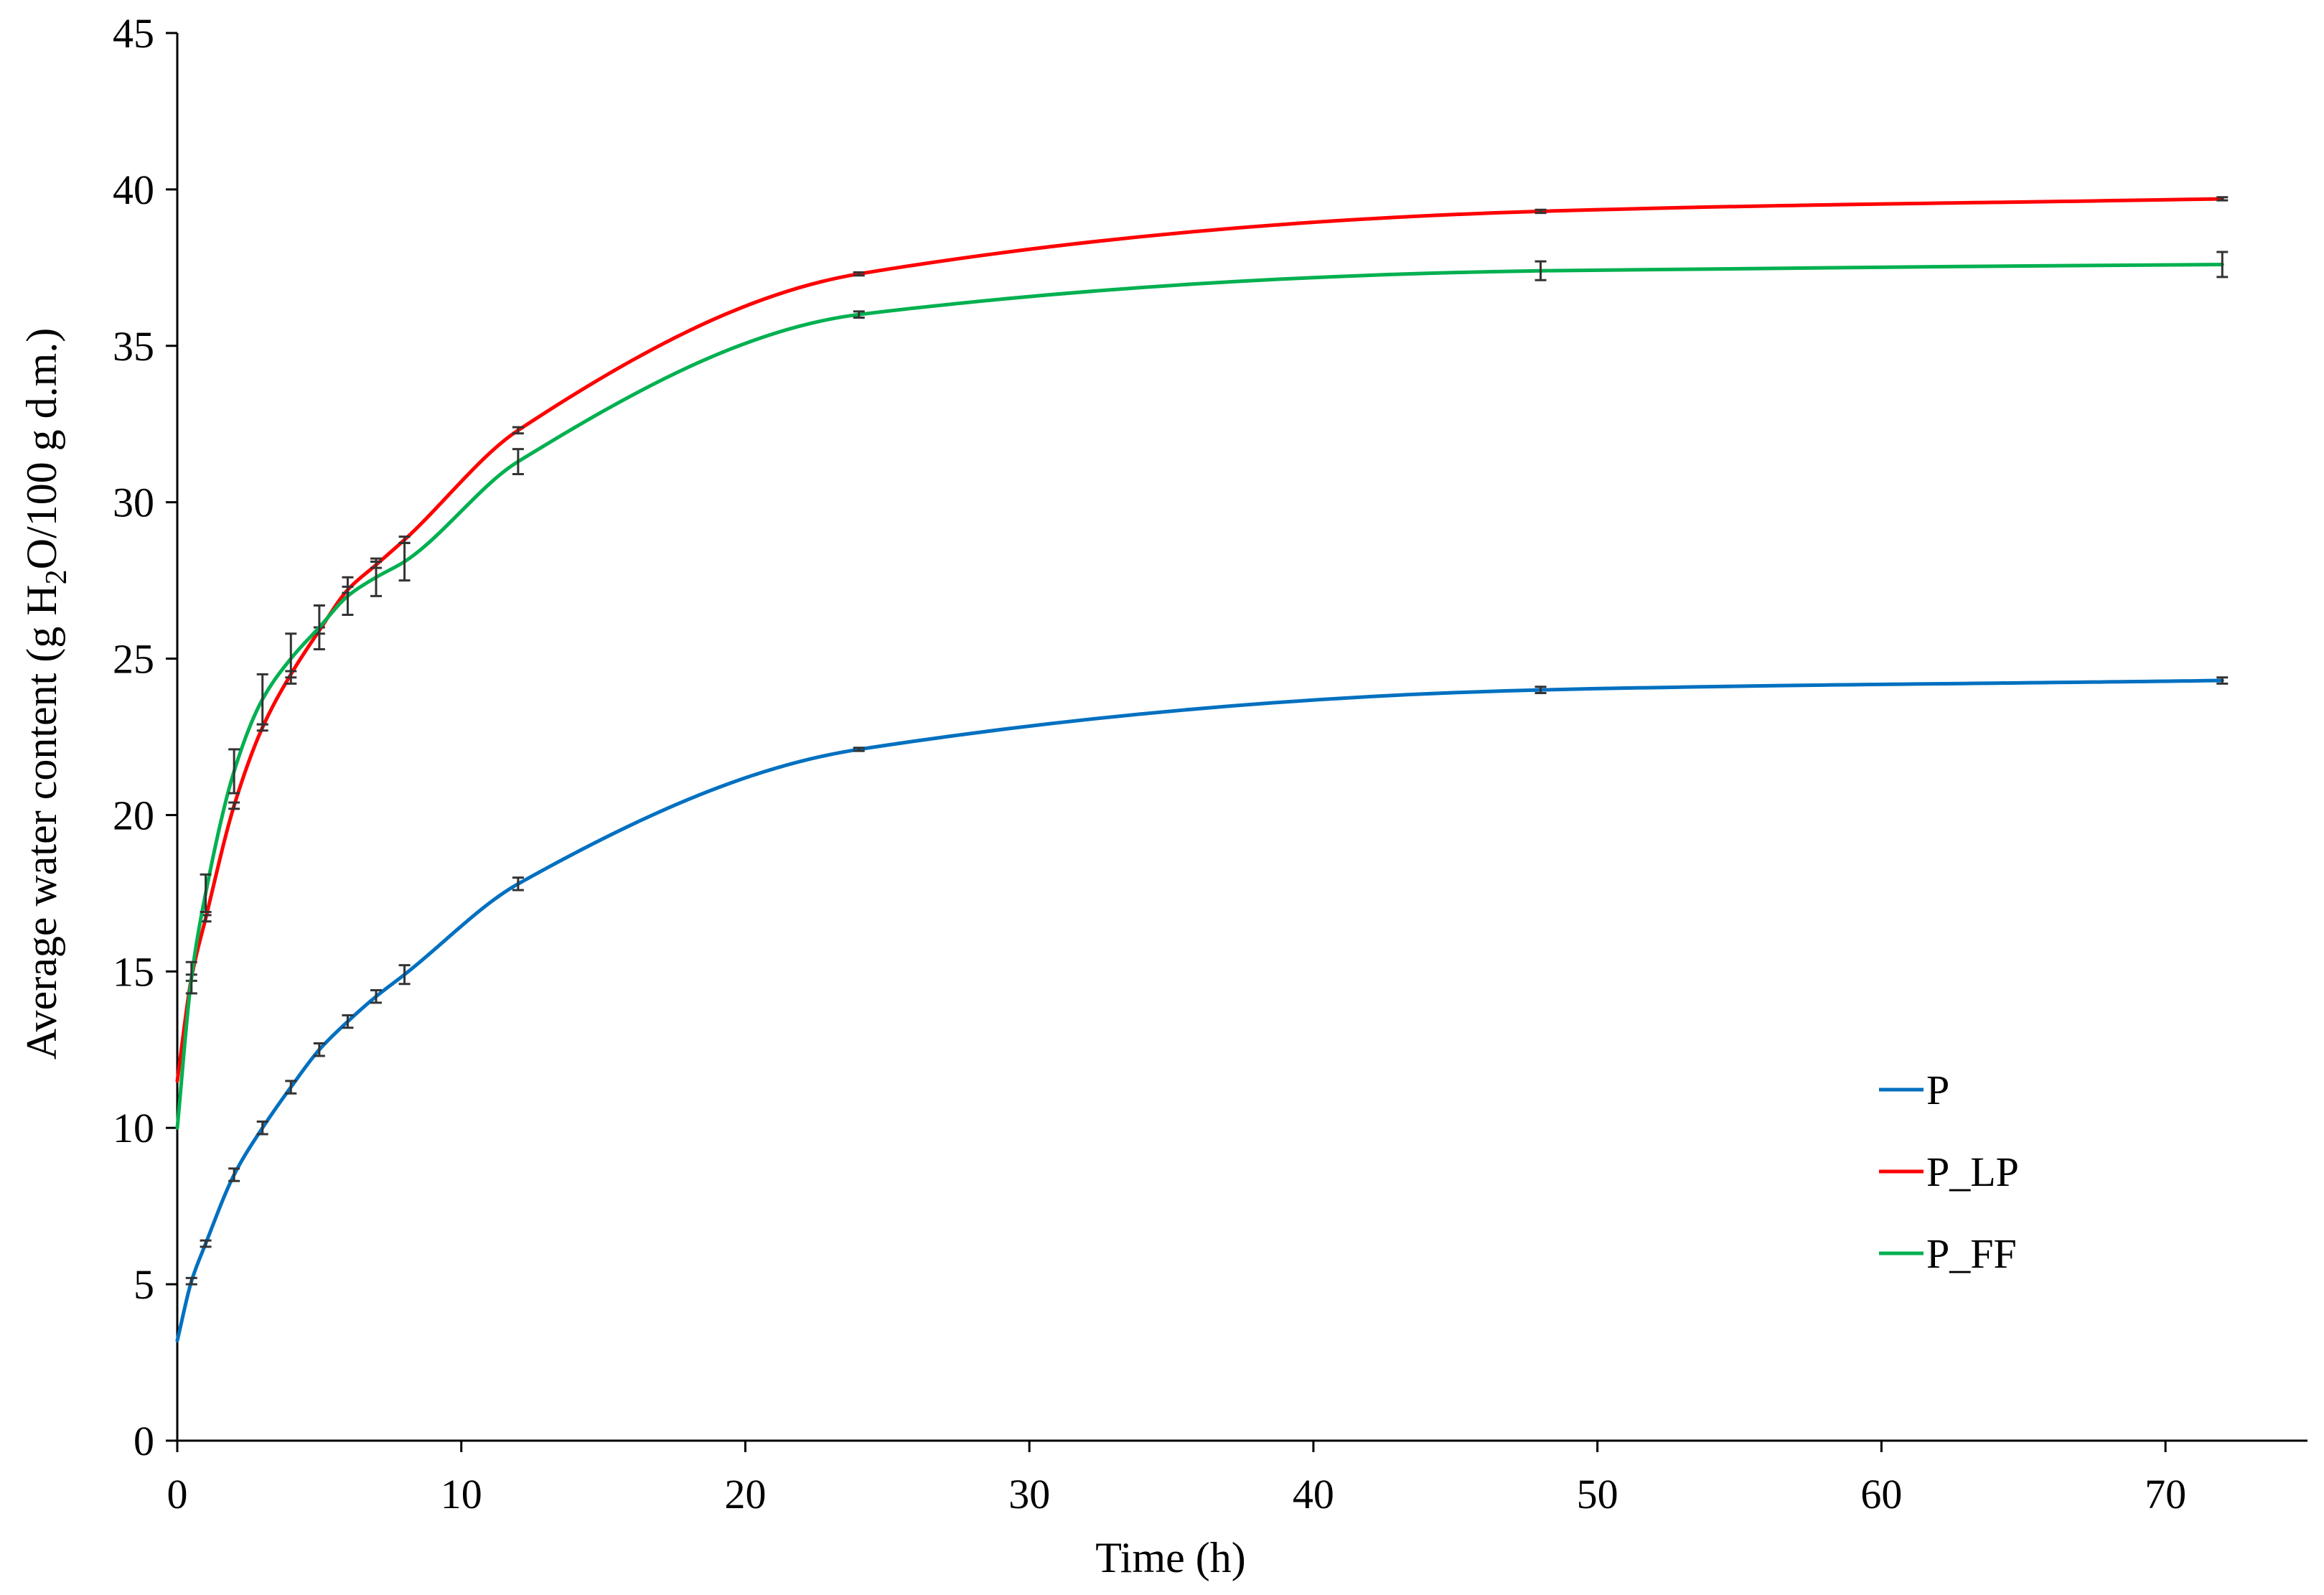  What do you see at coordinates (462, 1494) in the screenshot?
I see `x-tick-label: 10` at bounding box center [462, 1494].